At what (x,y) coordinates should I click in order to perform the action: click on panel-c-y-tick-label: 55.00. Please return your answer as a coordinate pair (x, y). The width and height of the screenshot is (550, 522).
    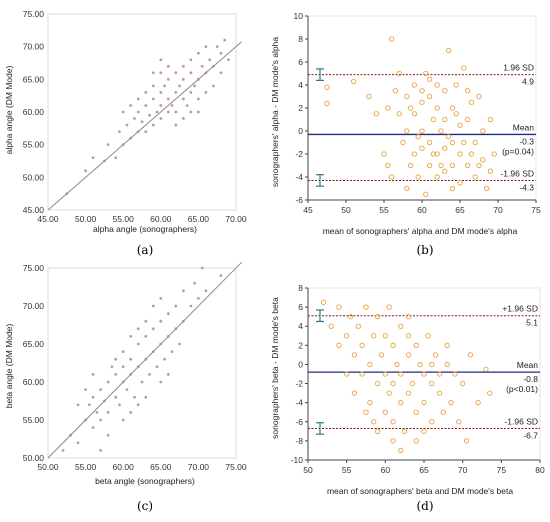
    Looking at the image, I should click on (34, 420).